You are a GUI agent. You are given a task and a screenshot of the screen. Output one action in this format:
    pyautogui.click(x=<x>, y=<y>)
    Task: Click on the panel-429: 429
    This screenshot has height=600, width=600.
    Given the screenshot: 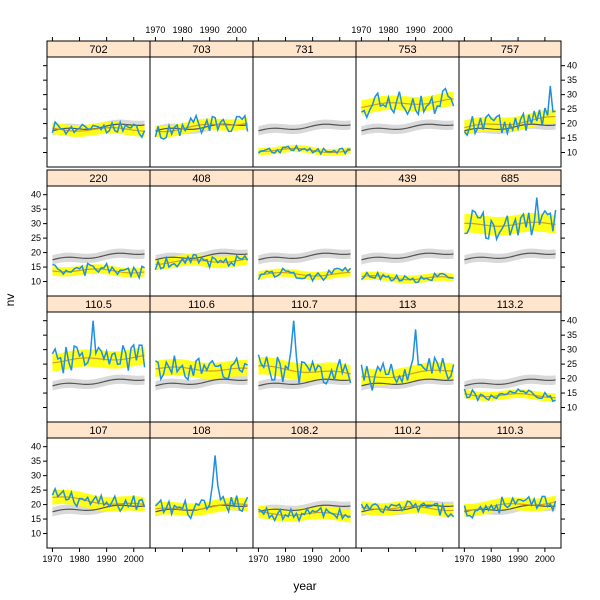 What is the action you would take?
    pyautogui.click(x=304, y=233)
    